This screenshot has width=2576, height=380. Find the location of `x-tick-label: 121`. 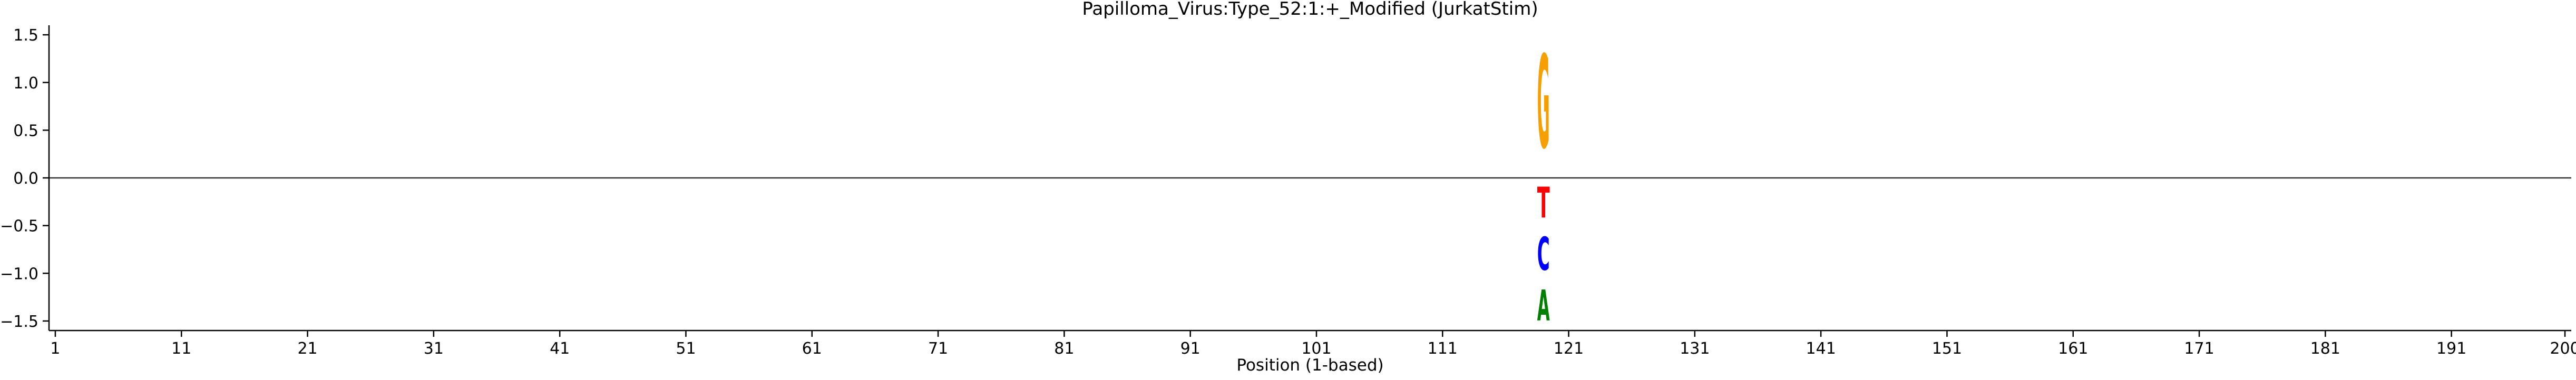

x-tick-label: 121 is located at coordinates (1569, 348).